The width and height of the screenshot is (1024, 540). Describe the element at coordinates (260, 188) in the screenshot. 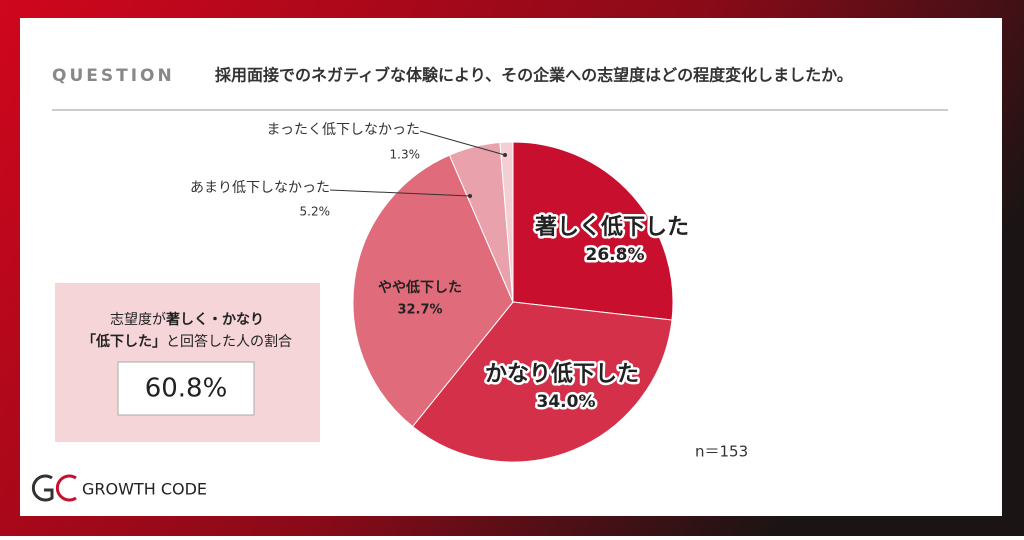

I see `slice-label: あまり低下しなかった` at that location.